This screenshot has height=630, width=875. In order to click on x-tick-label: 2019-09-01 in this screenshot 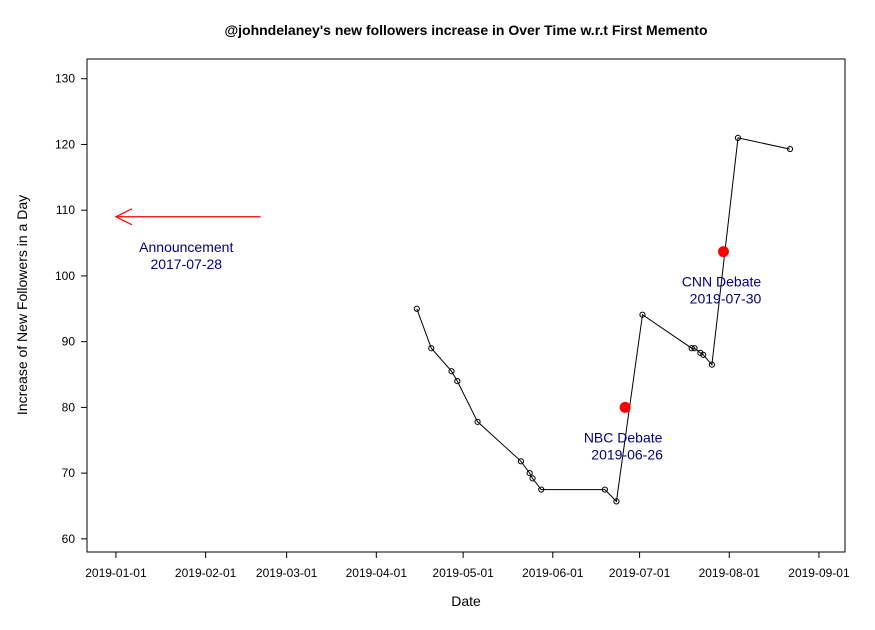, I will do `click(819, 573)`.